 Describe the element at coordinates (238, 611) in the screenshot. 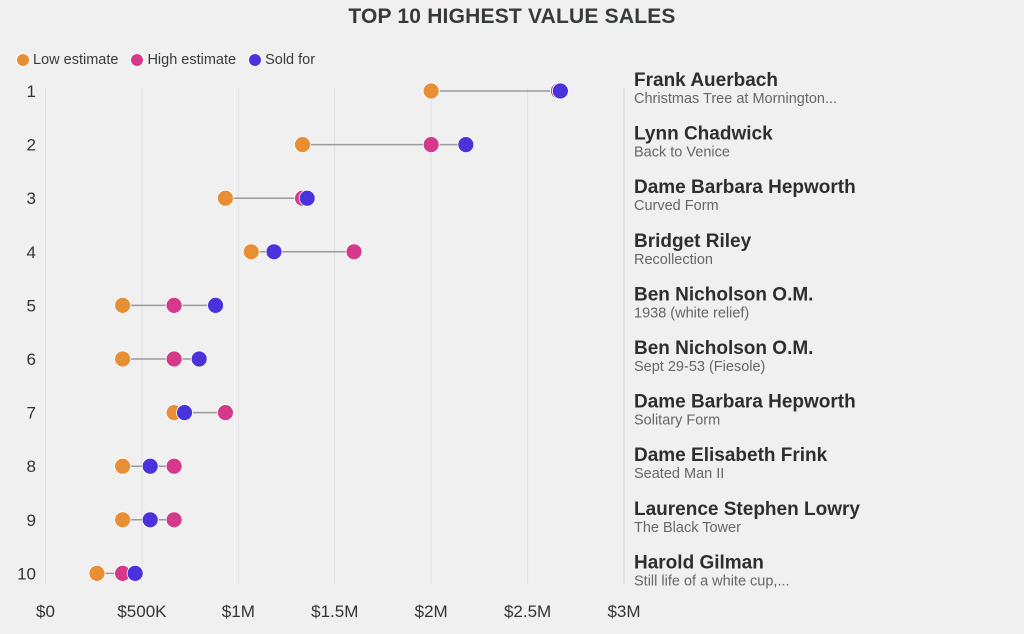

I see `x-tick-label: $1M` at that location.